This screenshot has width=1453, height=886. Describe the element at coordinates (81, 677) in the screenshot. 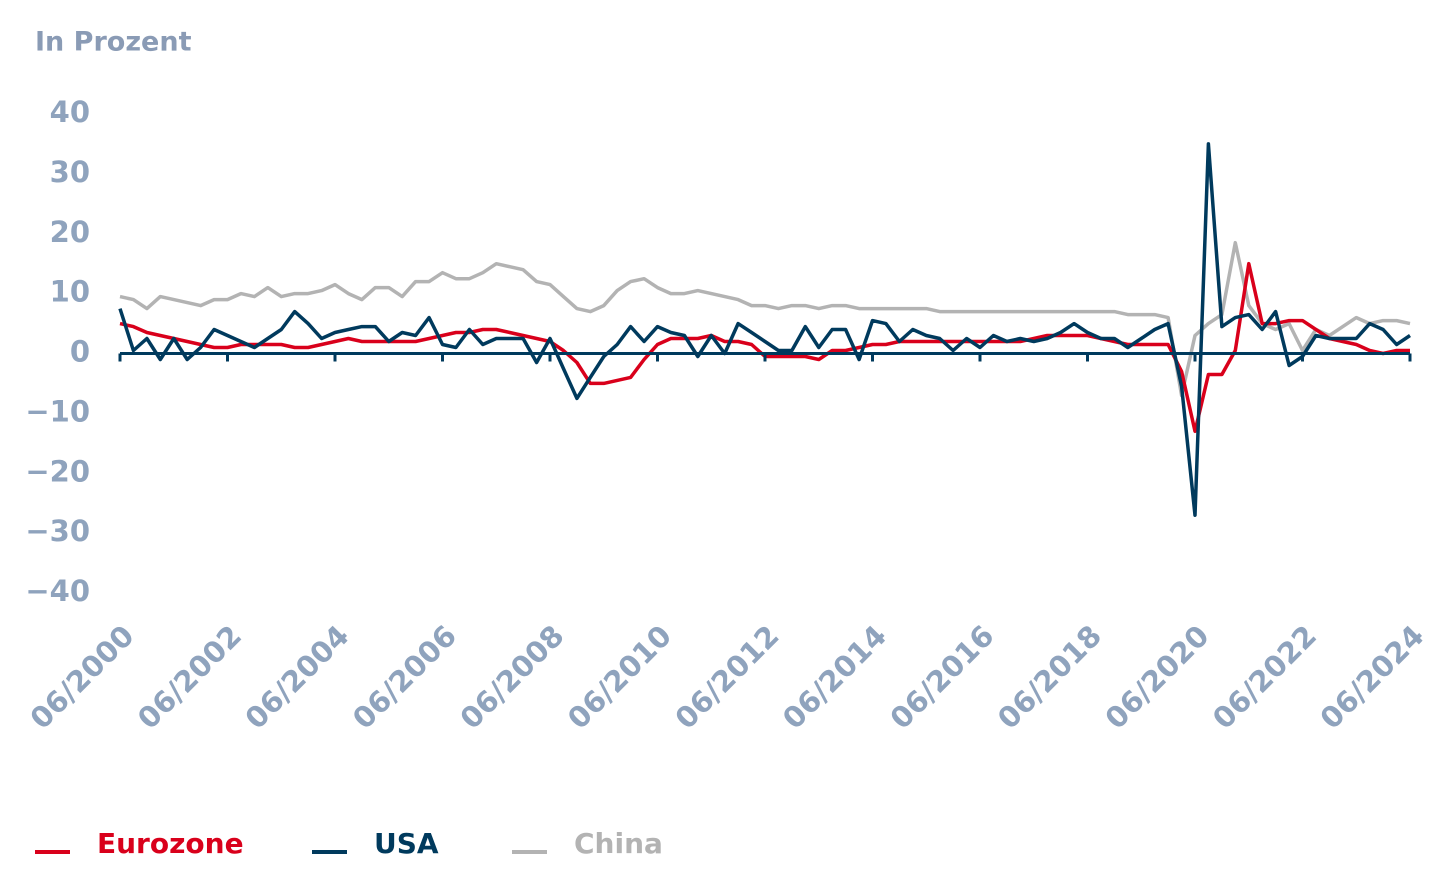

I see `x-tick-label: 06/2000` at that location.